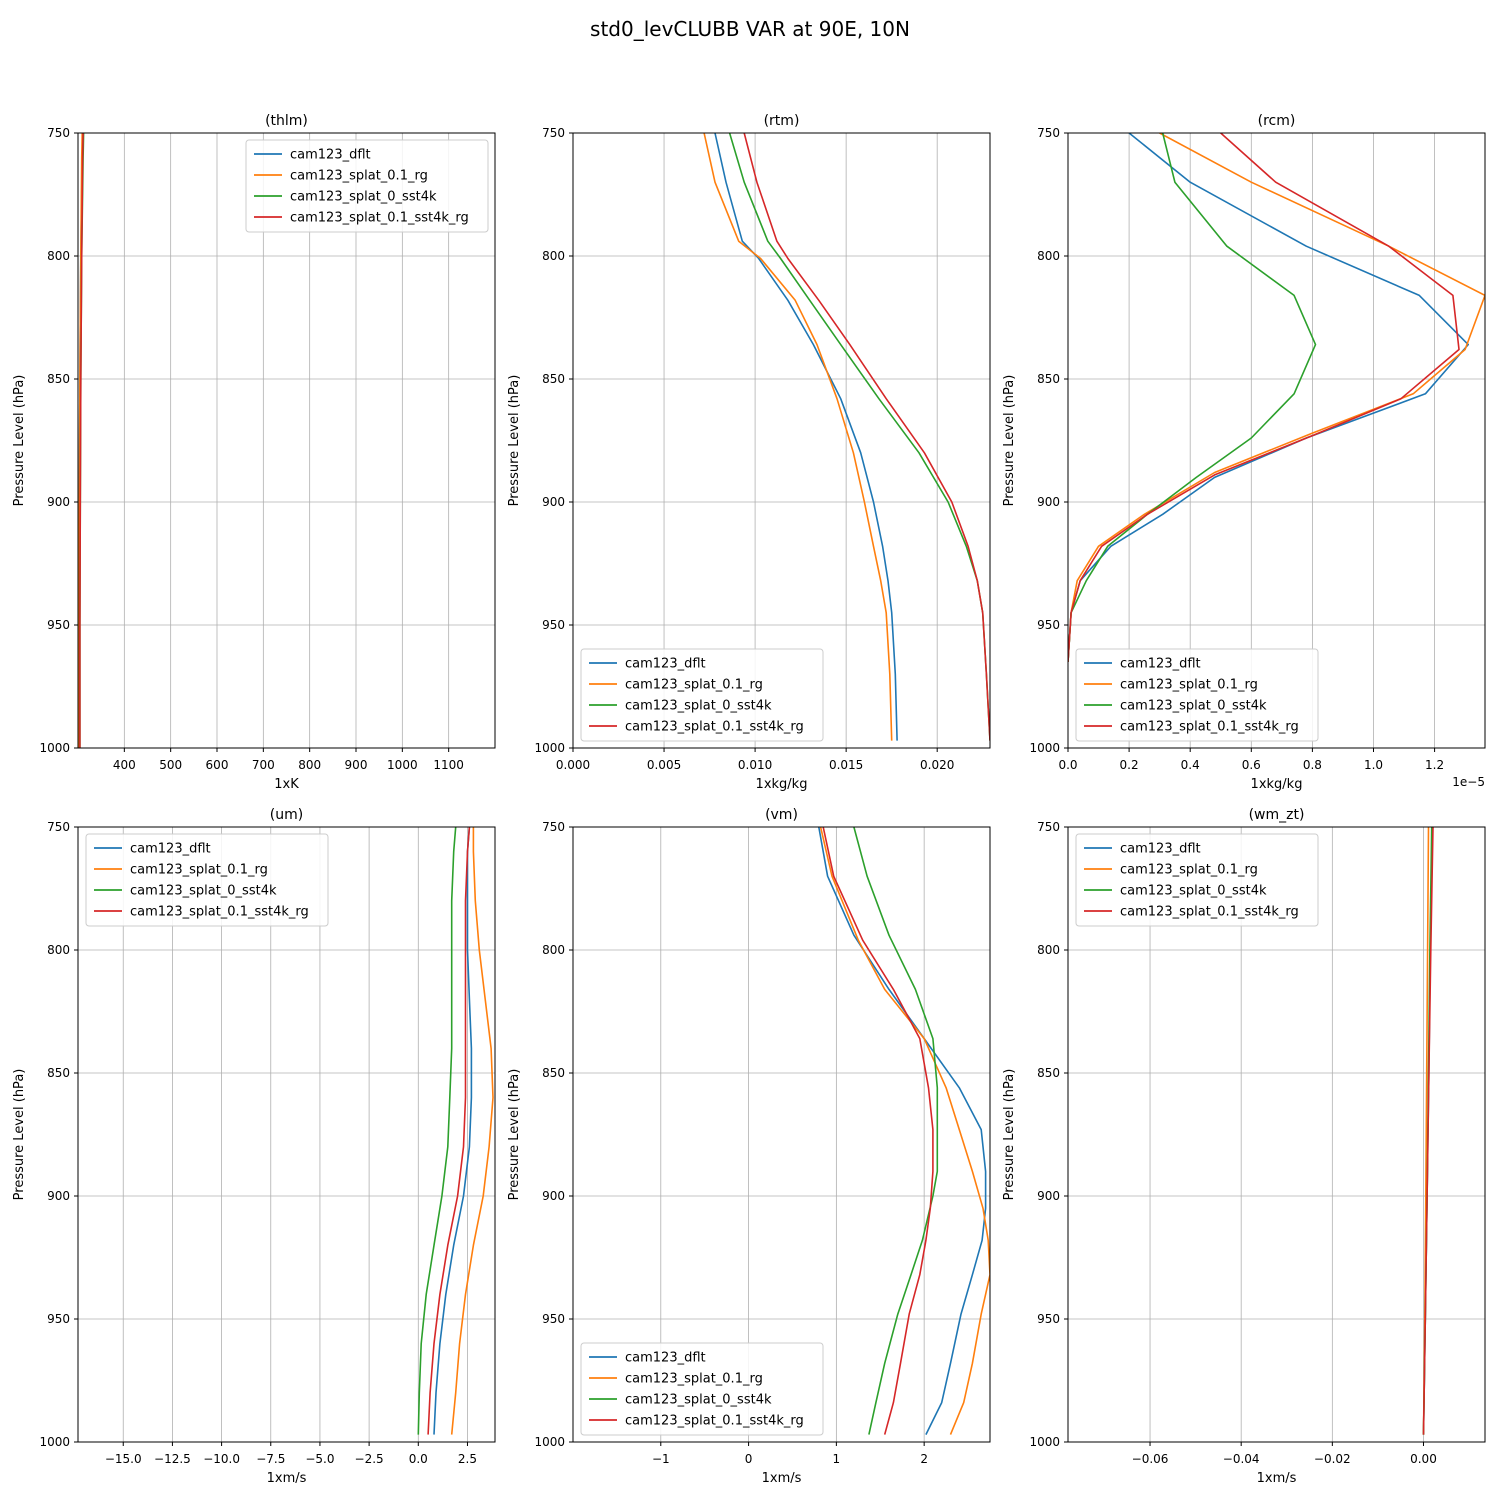 The image size is (1500, 1500). What do you see at coordinates (369, 1459) in the screenshot?
I see `x-tick-label: −2.5` at bounding box center [369, 1459].